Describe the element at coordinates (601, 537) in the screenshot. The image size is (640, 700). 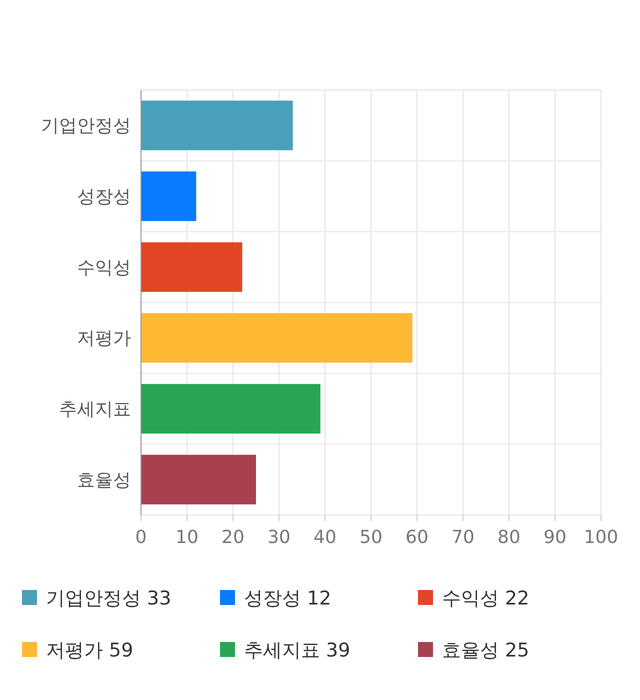
I see `x-tick-label: 100` at that location.